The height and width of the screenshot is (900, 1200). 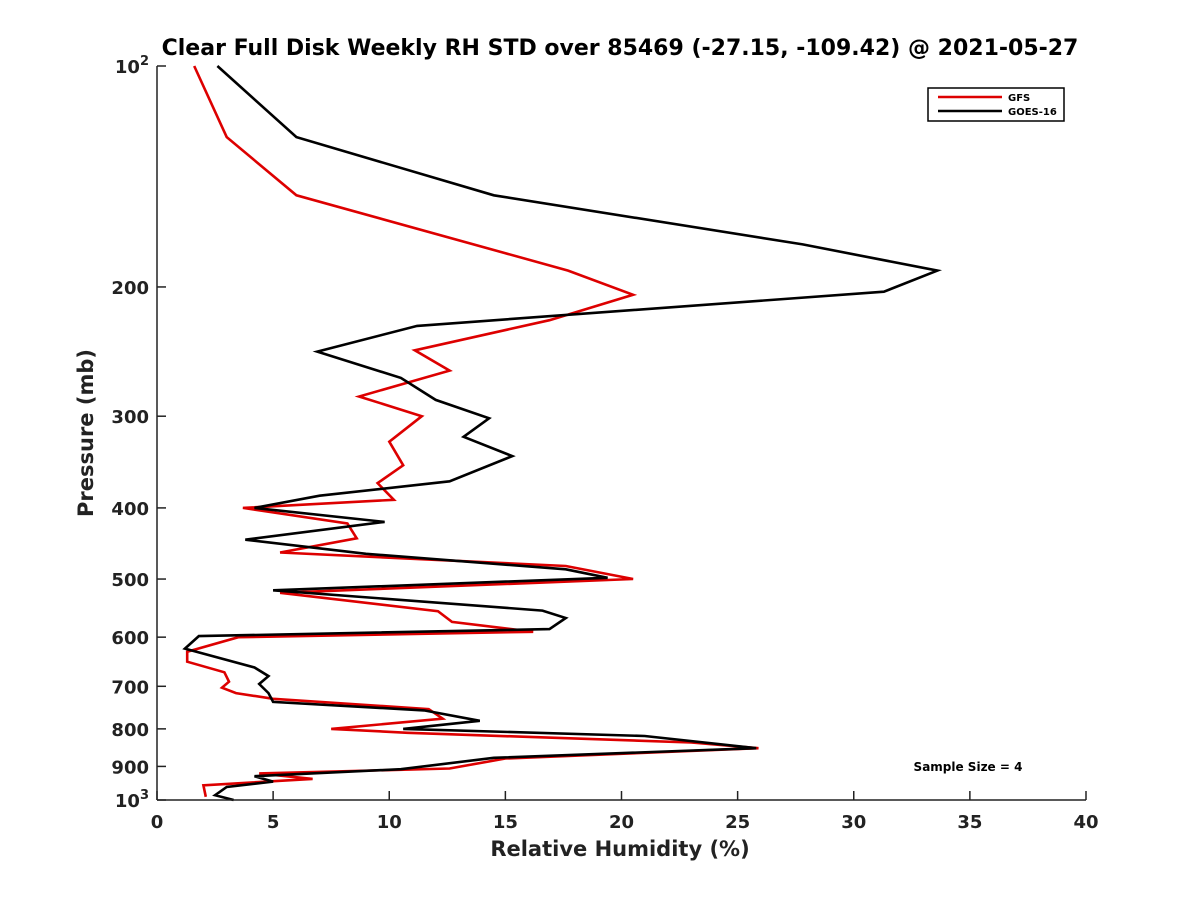 What do you see at coordinates (737, 822) in the screenshot?
I see `x-tick-label: 25` at bounding box center [737, 822].